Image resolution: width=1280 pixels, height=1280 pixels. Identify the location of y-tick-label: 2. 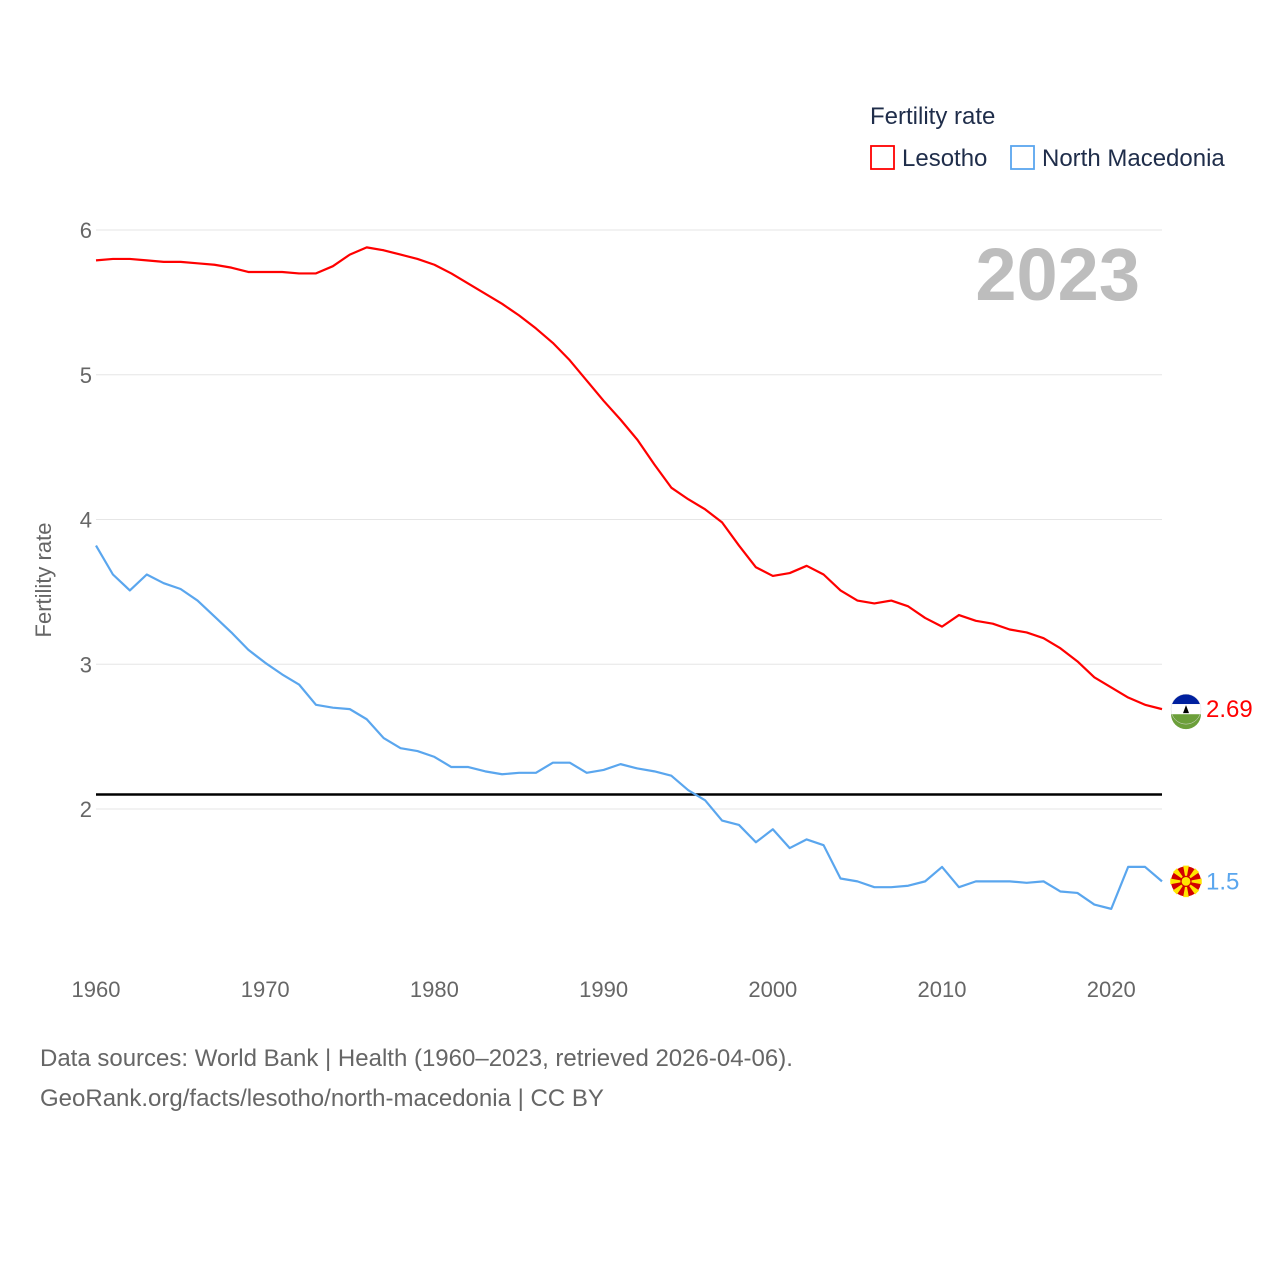
(86, 809).